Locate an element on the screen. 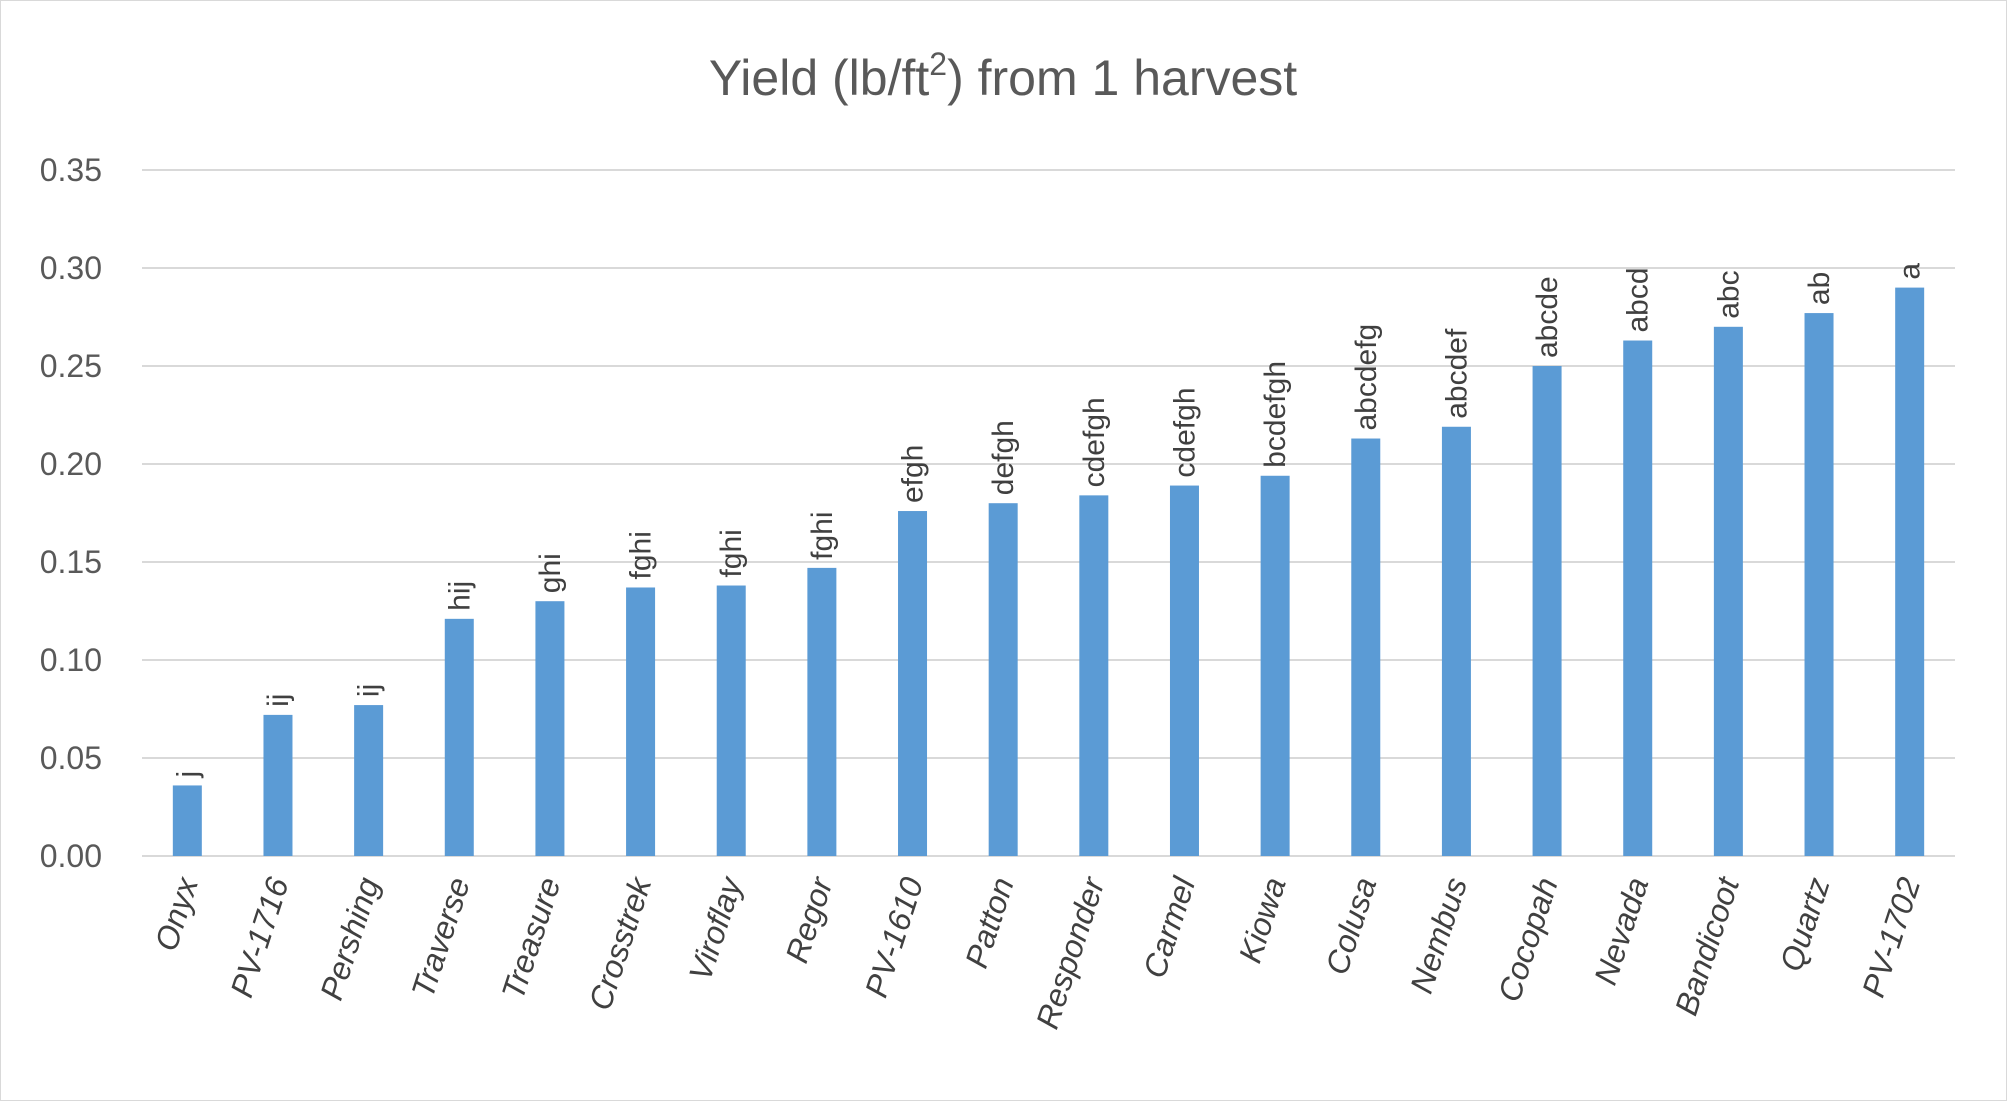 This screenshot has height=1101, width=2007. y-tick-label: 0.25 is located at coordinates (71, 366).